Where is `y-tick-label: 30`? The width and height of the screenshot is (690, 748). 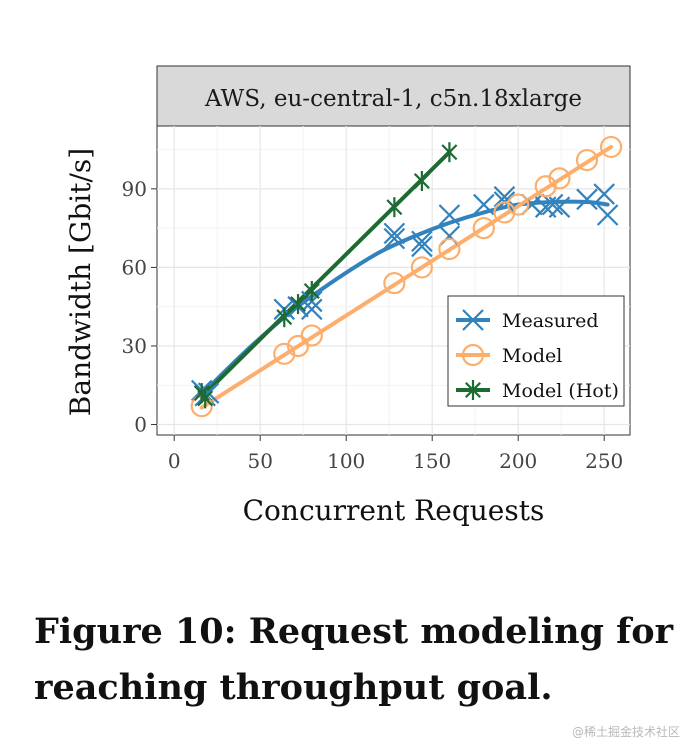 y-tick-label: 30 is located at coordinates (134, 346).